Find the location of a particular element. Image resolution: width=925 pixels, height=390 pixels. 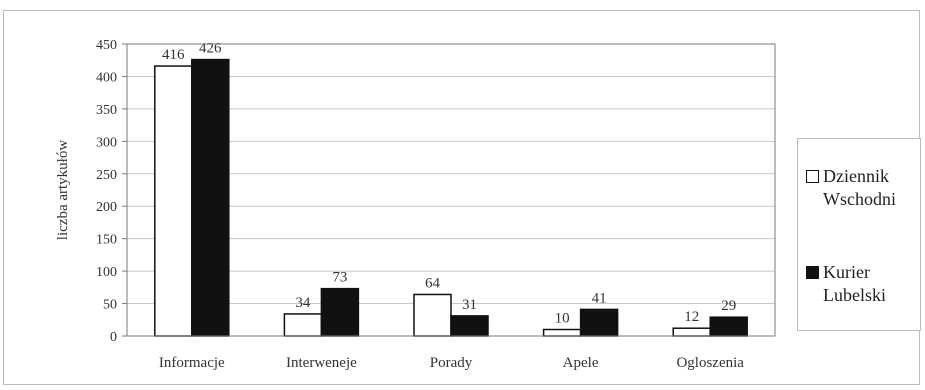

y-tick-label: 300 is located at coordinates (106, 142).